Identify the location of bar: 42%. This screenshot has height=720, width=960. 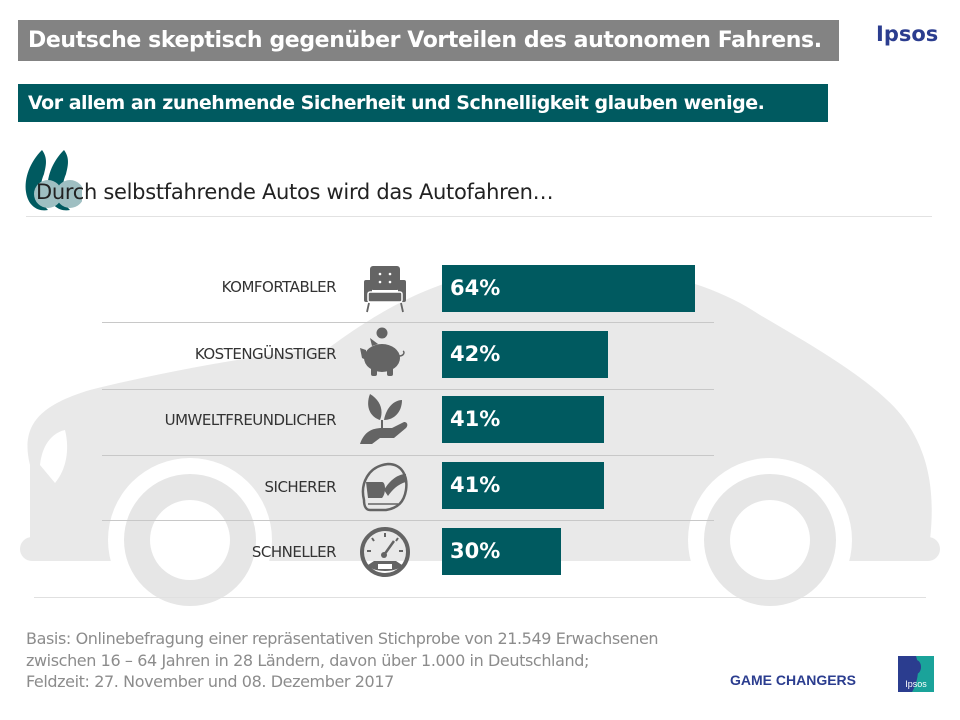
(525, 354).